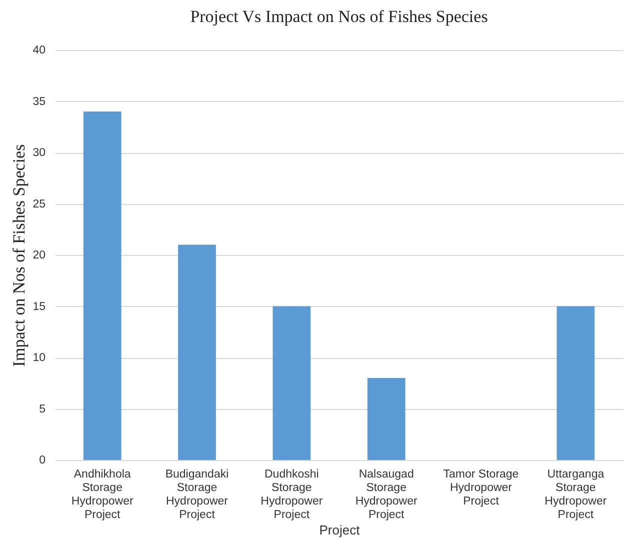  I want to click on y-tick-label: 40, so click(39, 50).